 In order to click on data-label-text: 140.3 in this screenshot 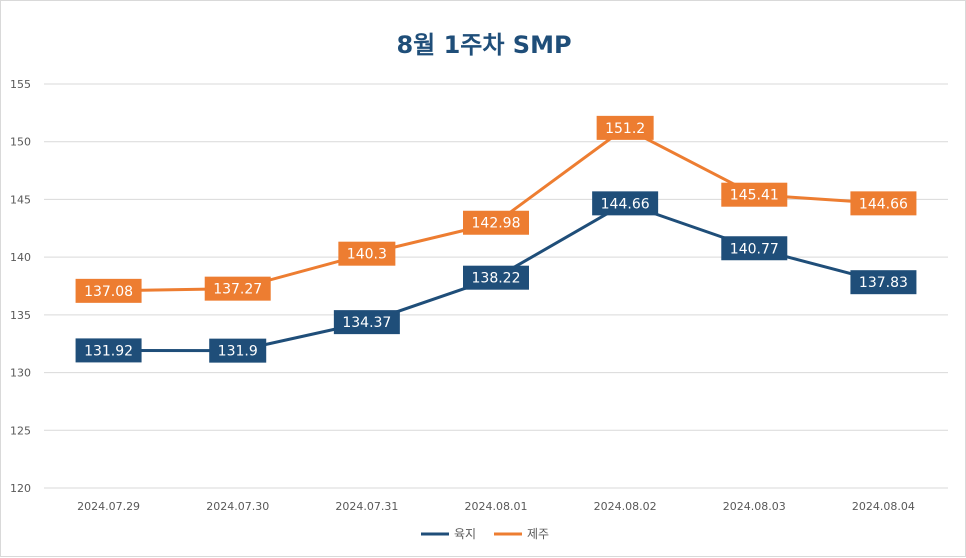, I will do `click(367, 255)`.